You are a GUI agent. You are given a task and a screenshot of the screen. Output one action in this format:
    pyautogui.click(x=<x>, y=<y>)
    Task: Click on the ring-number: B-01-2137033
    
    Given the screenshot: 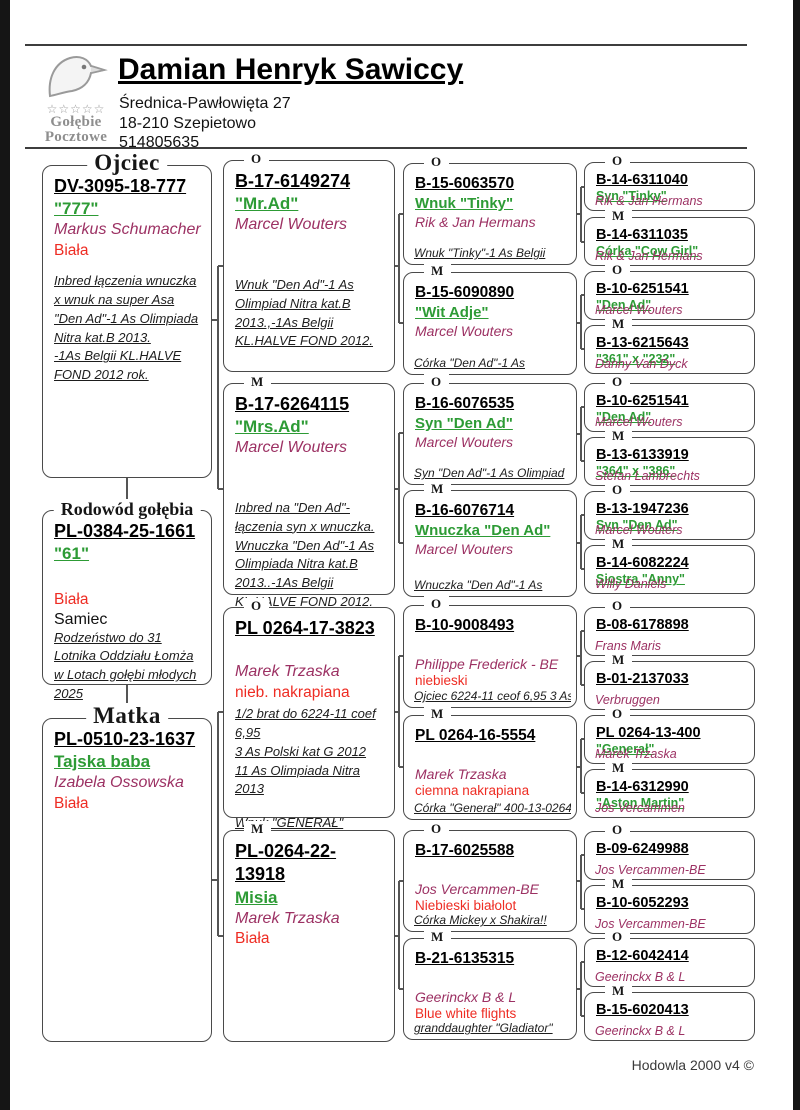 What is the action you would take?
    pyautogui.click(x=642, y=679)
    